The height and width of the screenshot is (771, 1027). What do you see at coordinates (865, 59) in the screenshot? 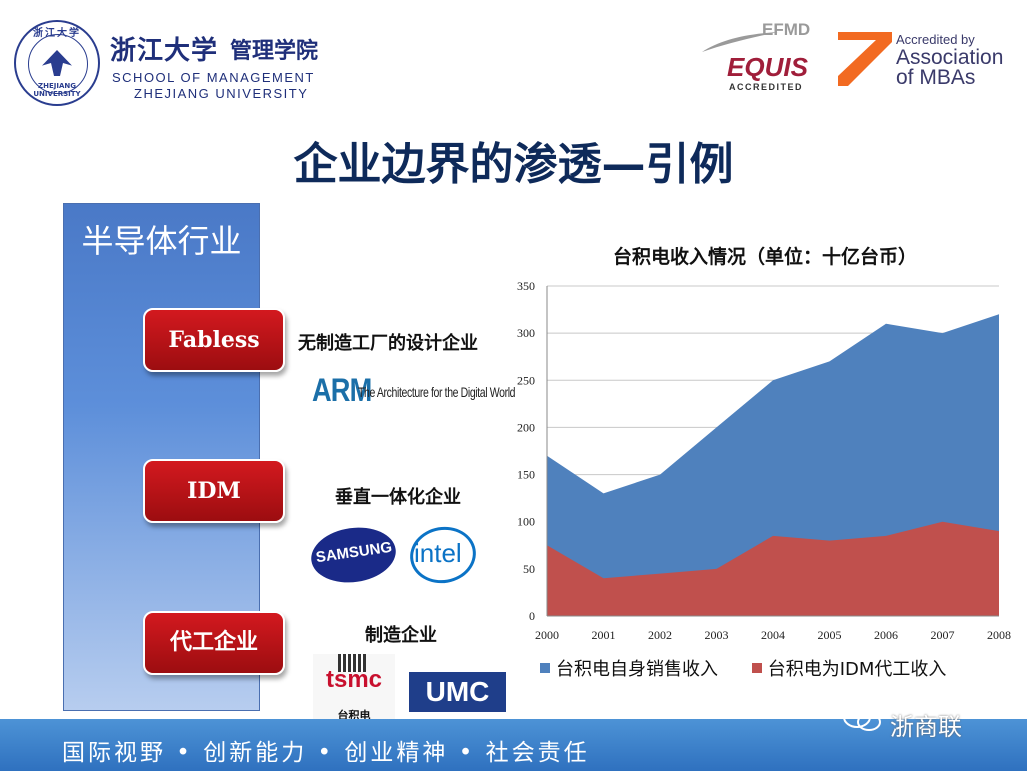
I see `amba-logo-icon` at bounding box center [865, 59].